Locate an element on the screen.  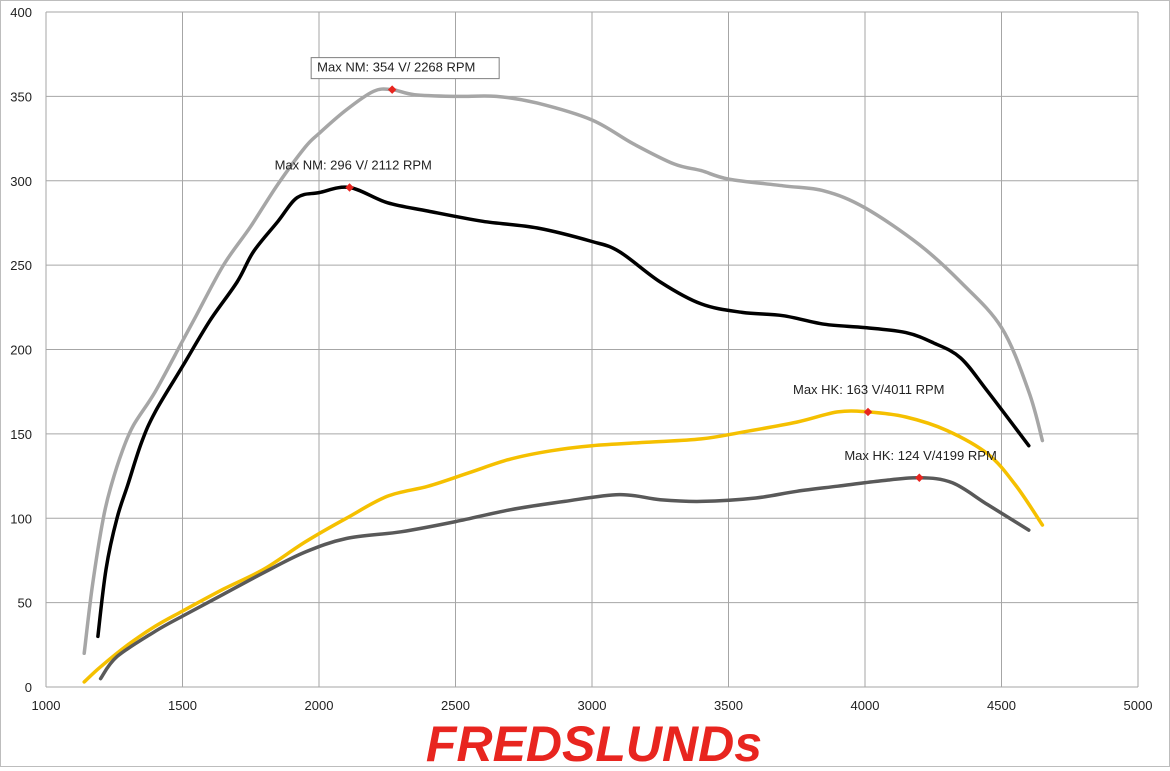
x-tick-label: 1000 is located at coordinates (46, 705).